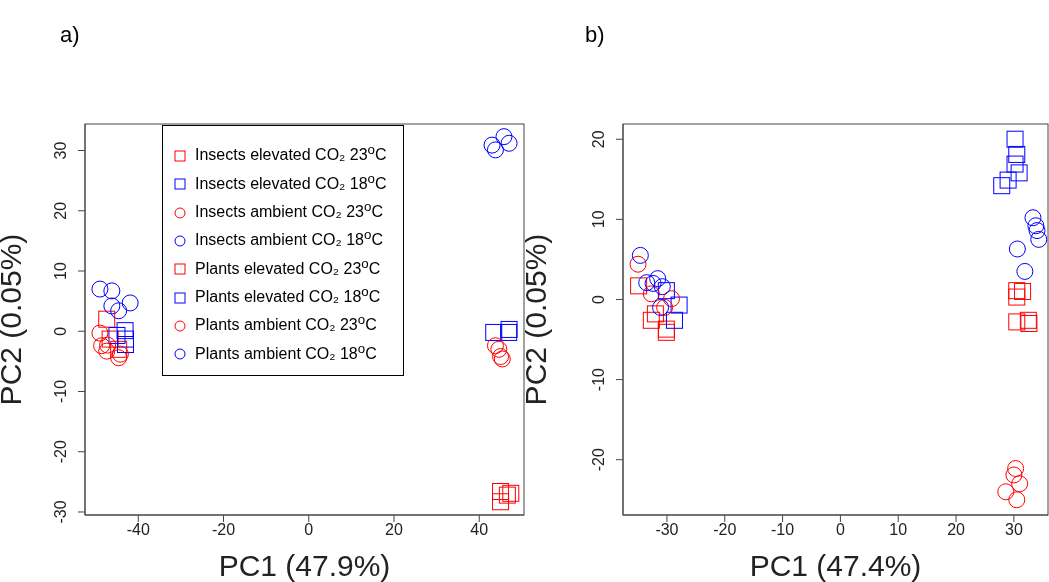  I want to click on legend-label: Plants elevated CO₂ 18$^{o}$C, so click(288, 294).